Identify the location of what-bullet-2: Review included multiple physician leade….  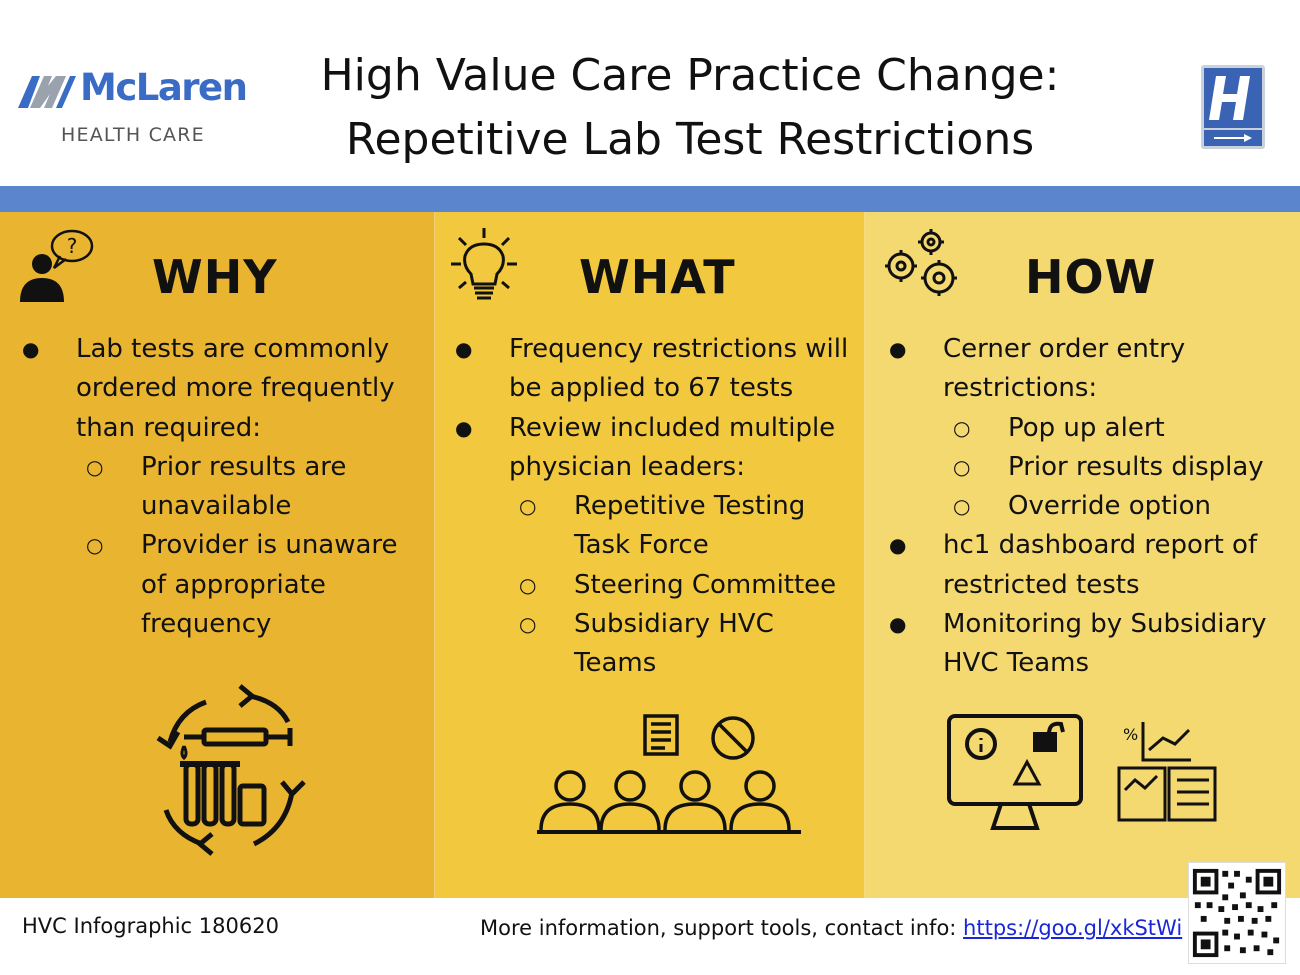
(655, 448).